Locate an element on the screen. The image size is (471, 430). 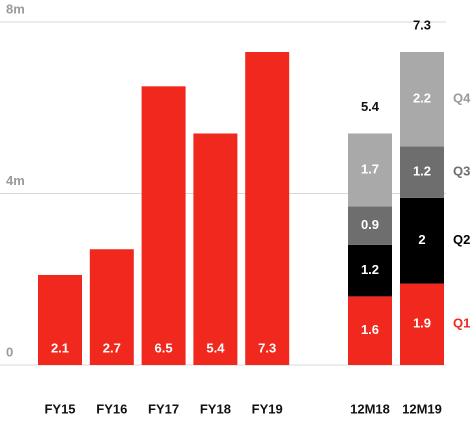
value-label: 2.7 is located at coordinates (112, 347).